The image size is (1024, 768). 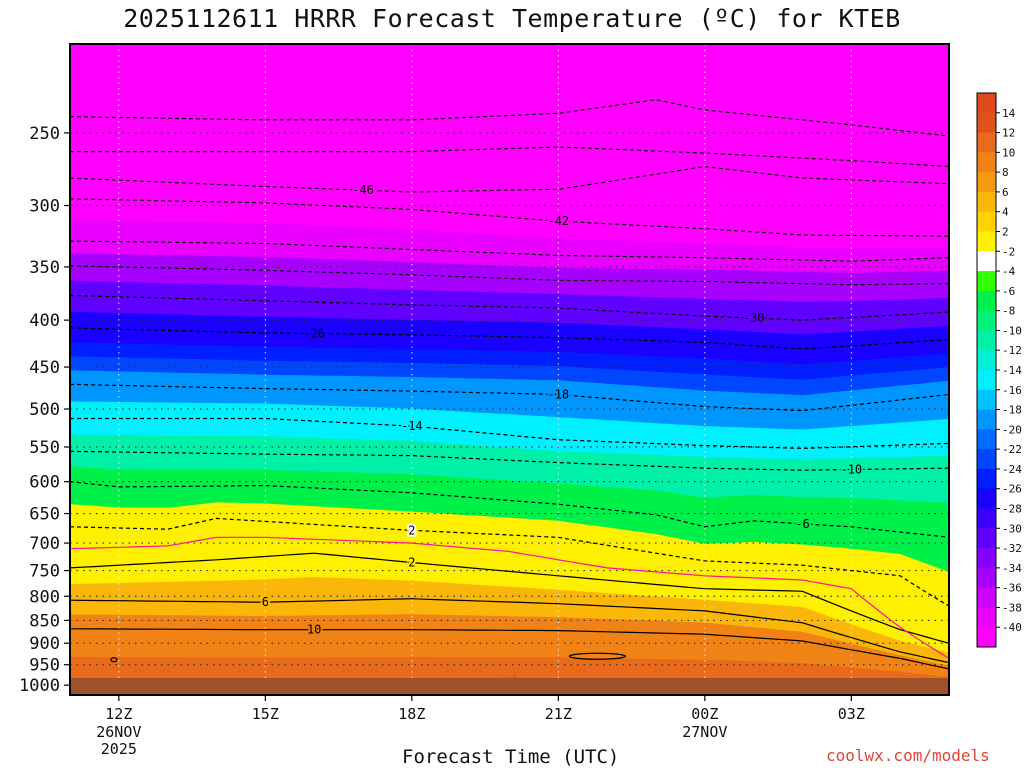 I want to click on colorbar-label: -18, so click(x=1012, y=410).